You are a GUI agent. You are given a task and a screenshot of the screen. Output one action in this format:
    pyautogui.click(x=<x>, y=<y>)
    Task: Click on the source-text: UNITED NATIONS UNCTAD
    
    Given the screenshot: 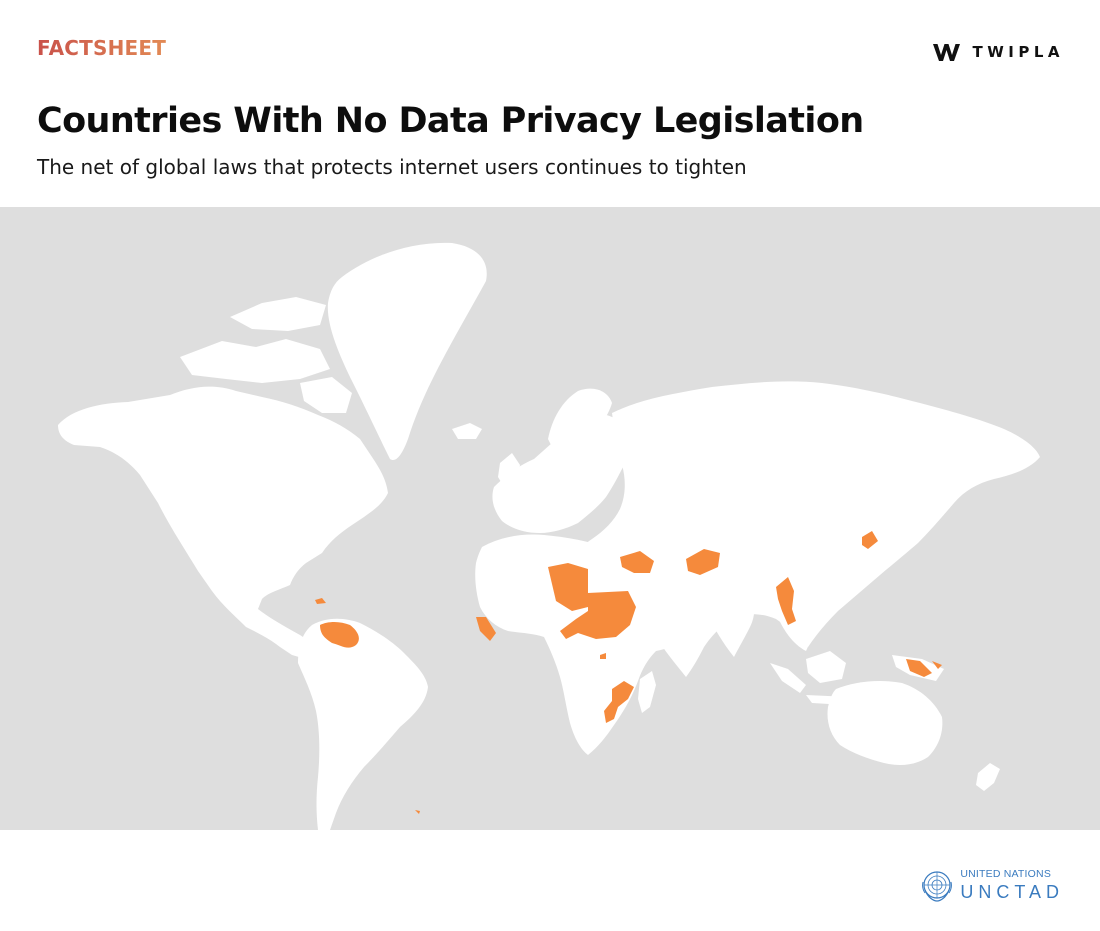 What is the action you would take?
    pyautogui.click(x=1012, y=885)
    